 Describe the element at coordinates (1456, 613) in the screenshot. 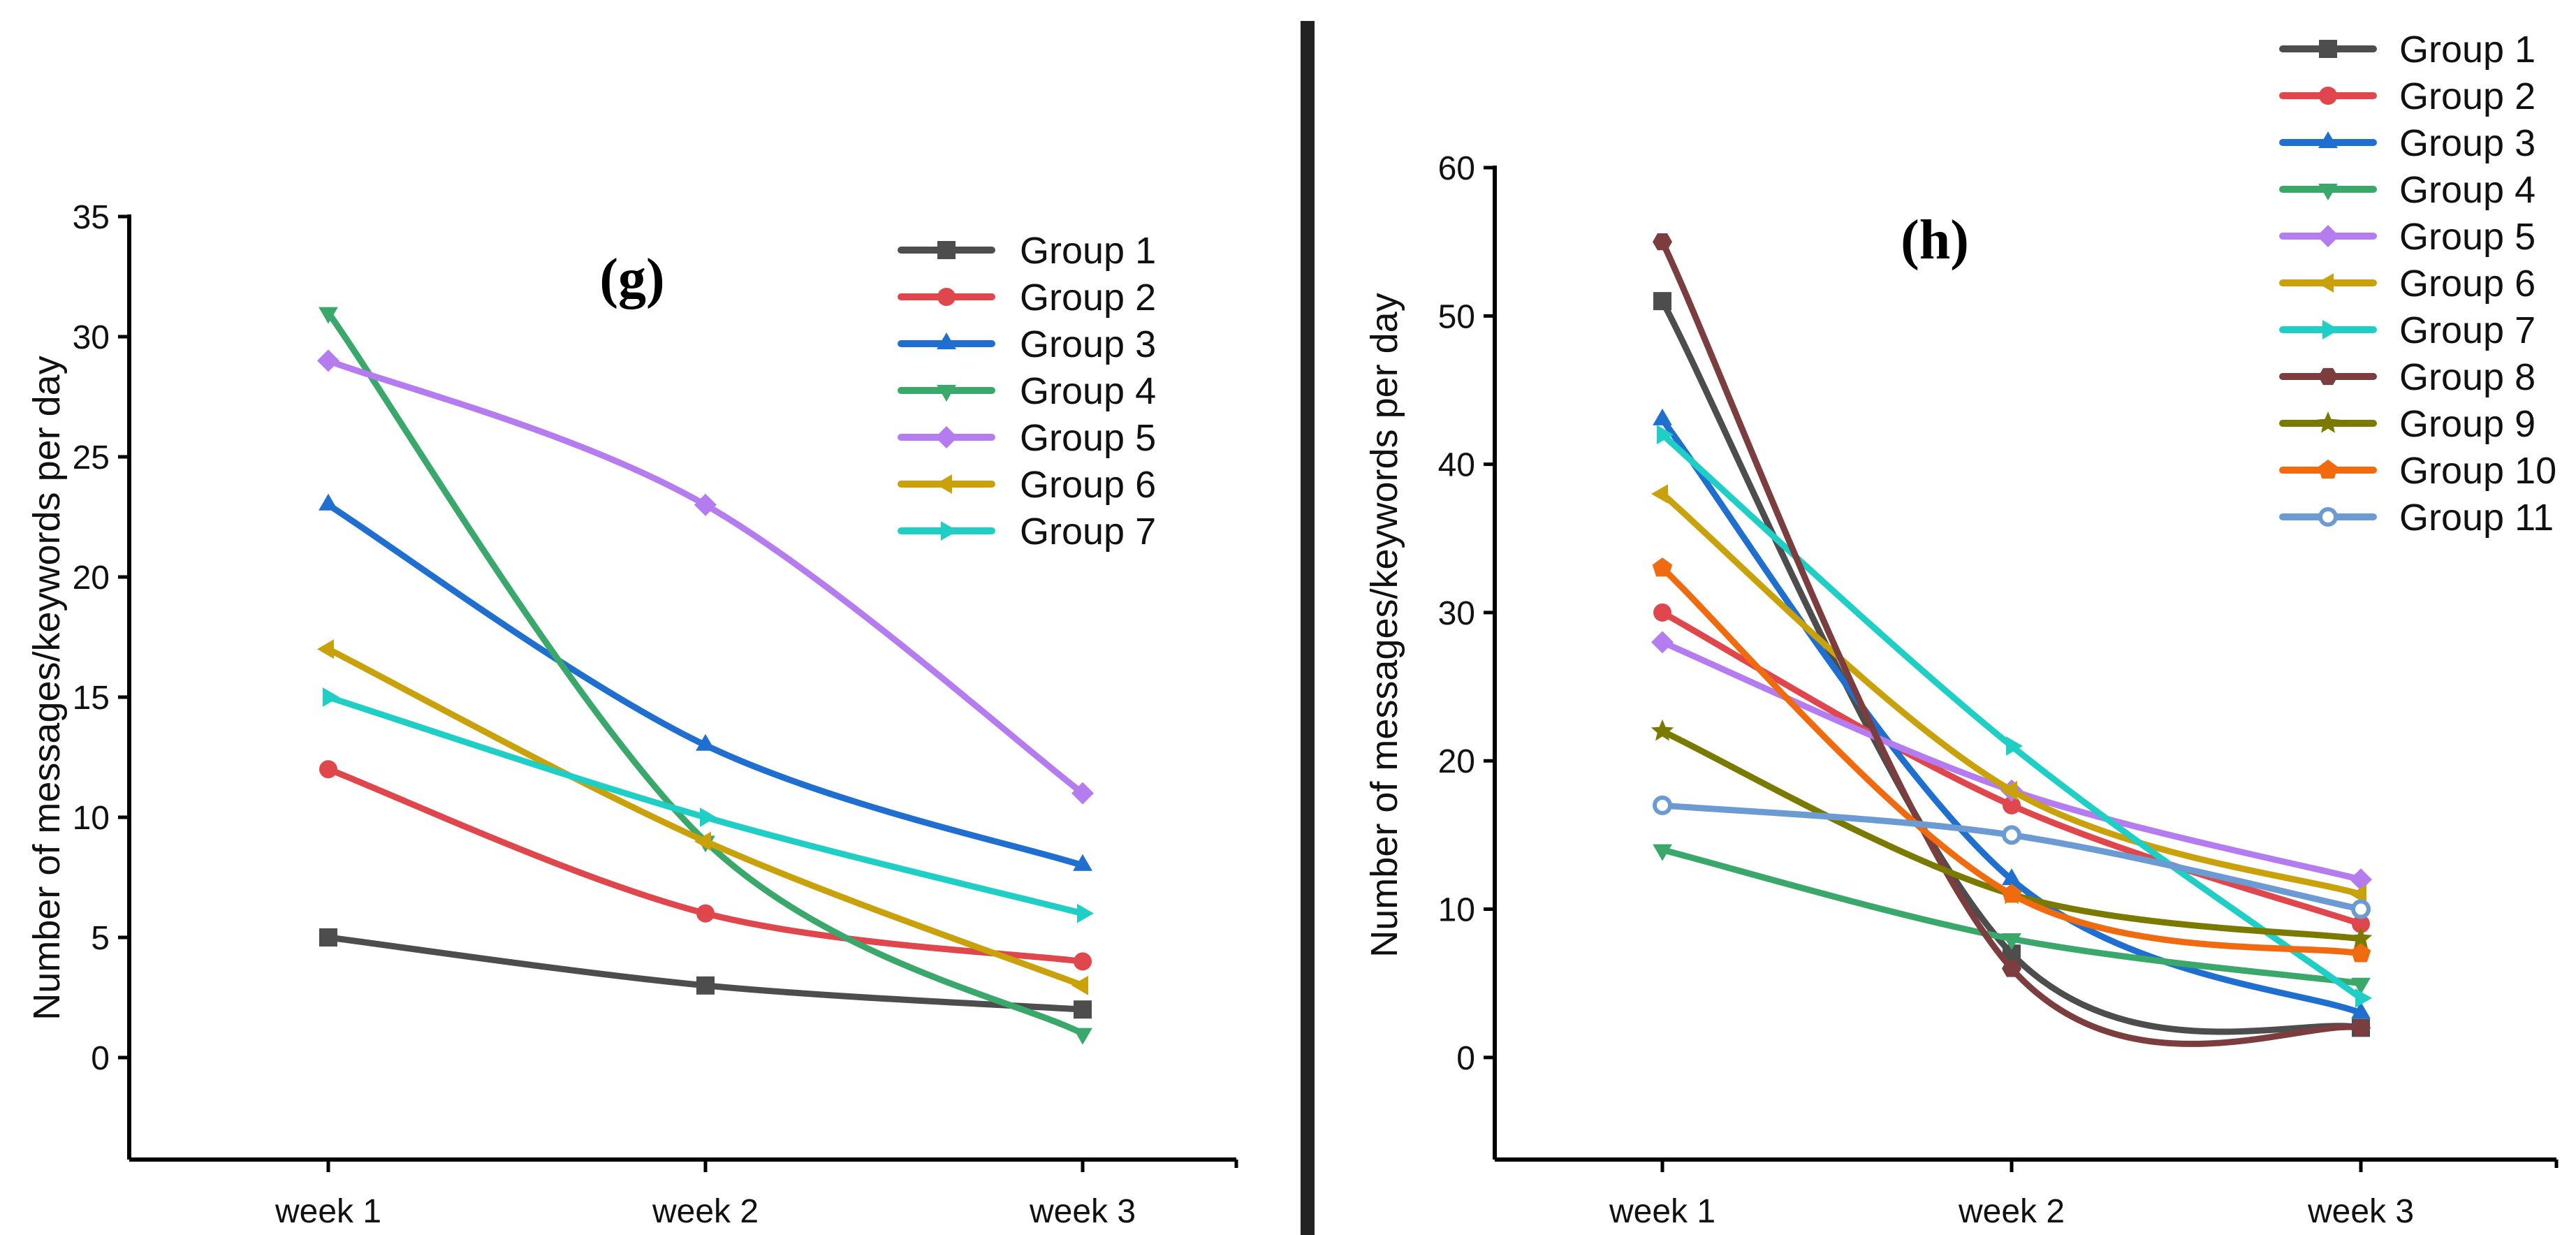

I see `y-tick-label-h: 30` at that location.